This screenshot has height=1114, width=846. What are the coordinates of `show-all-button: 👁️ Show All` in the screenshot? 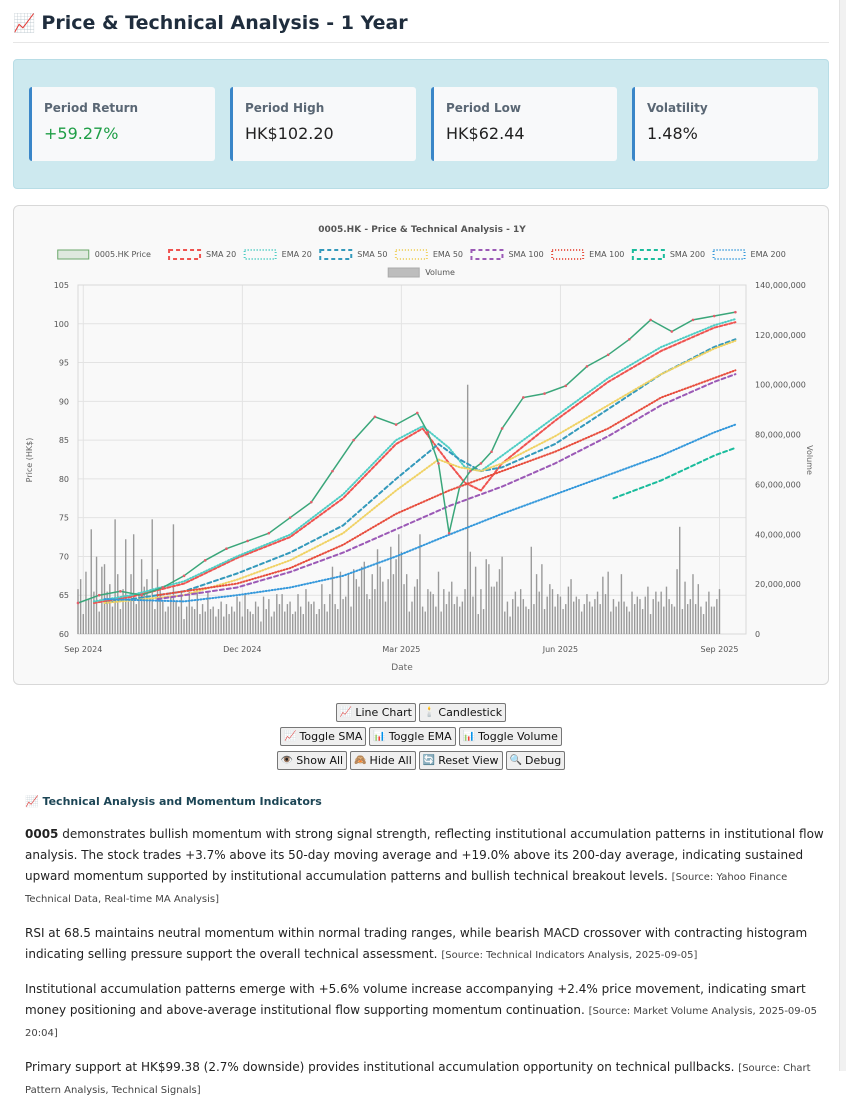 It's located at (312, 760).